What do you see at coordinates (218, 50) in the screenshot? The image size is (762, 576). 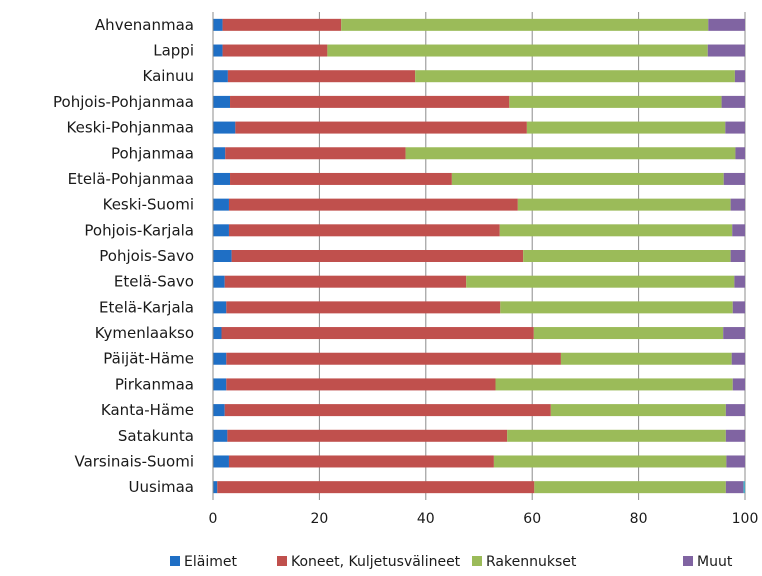 I see `bar-eläimet-1` at bounding box center [218, 50].